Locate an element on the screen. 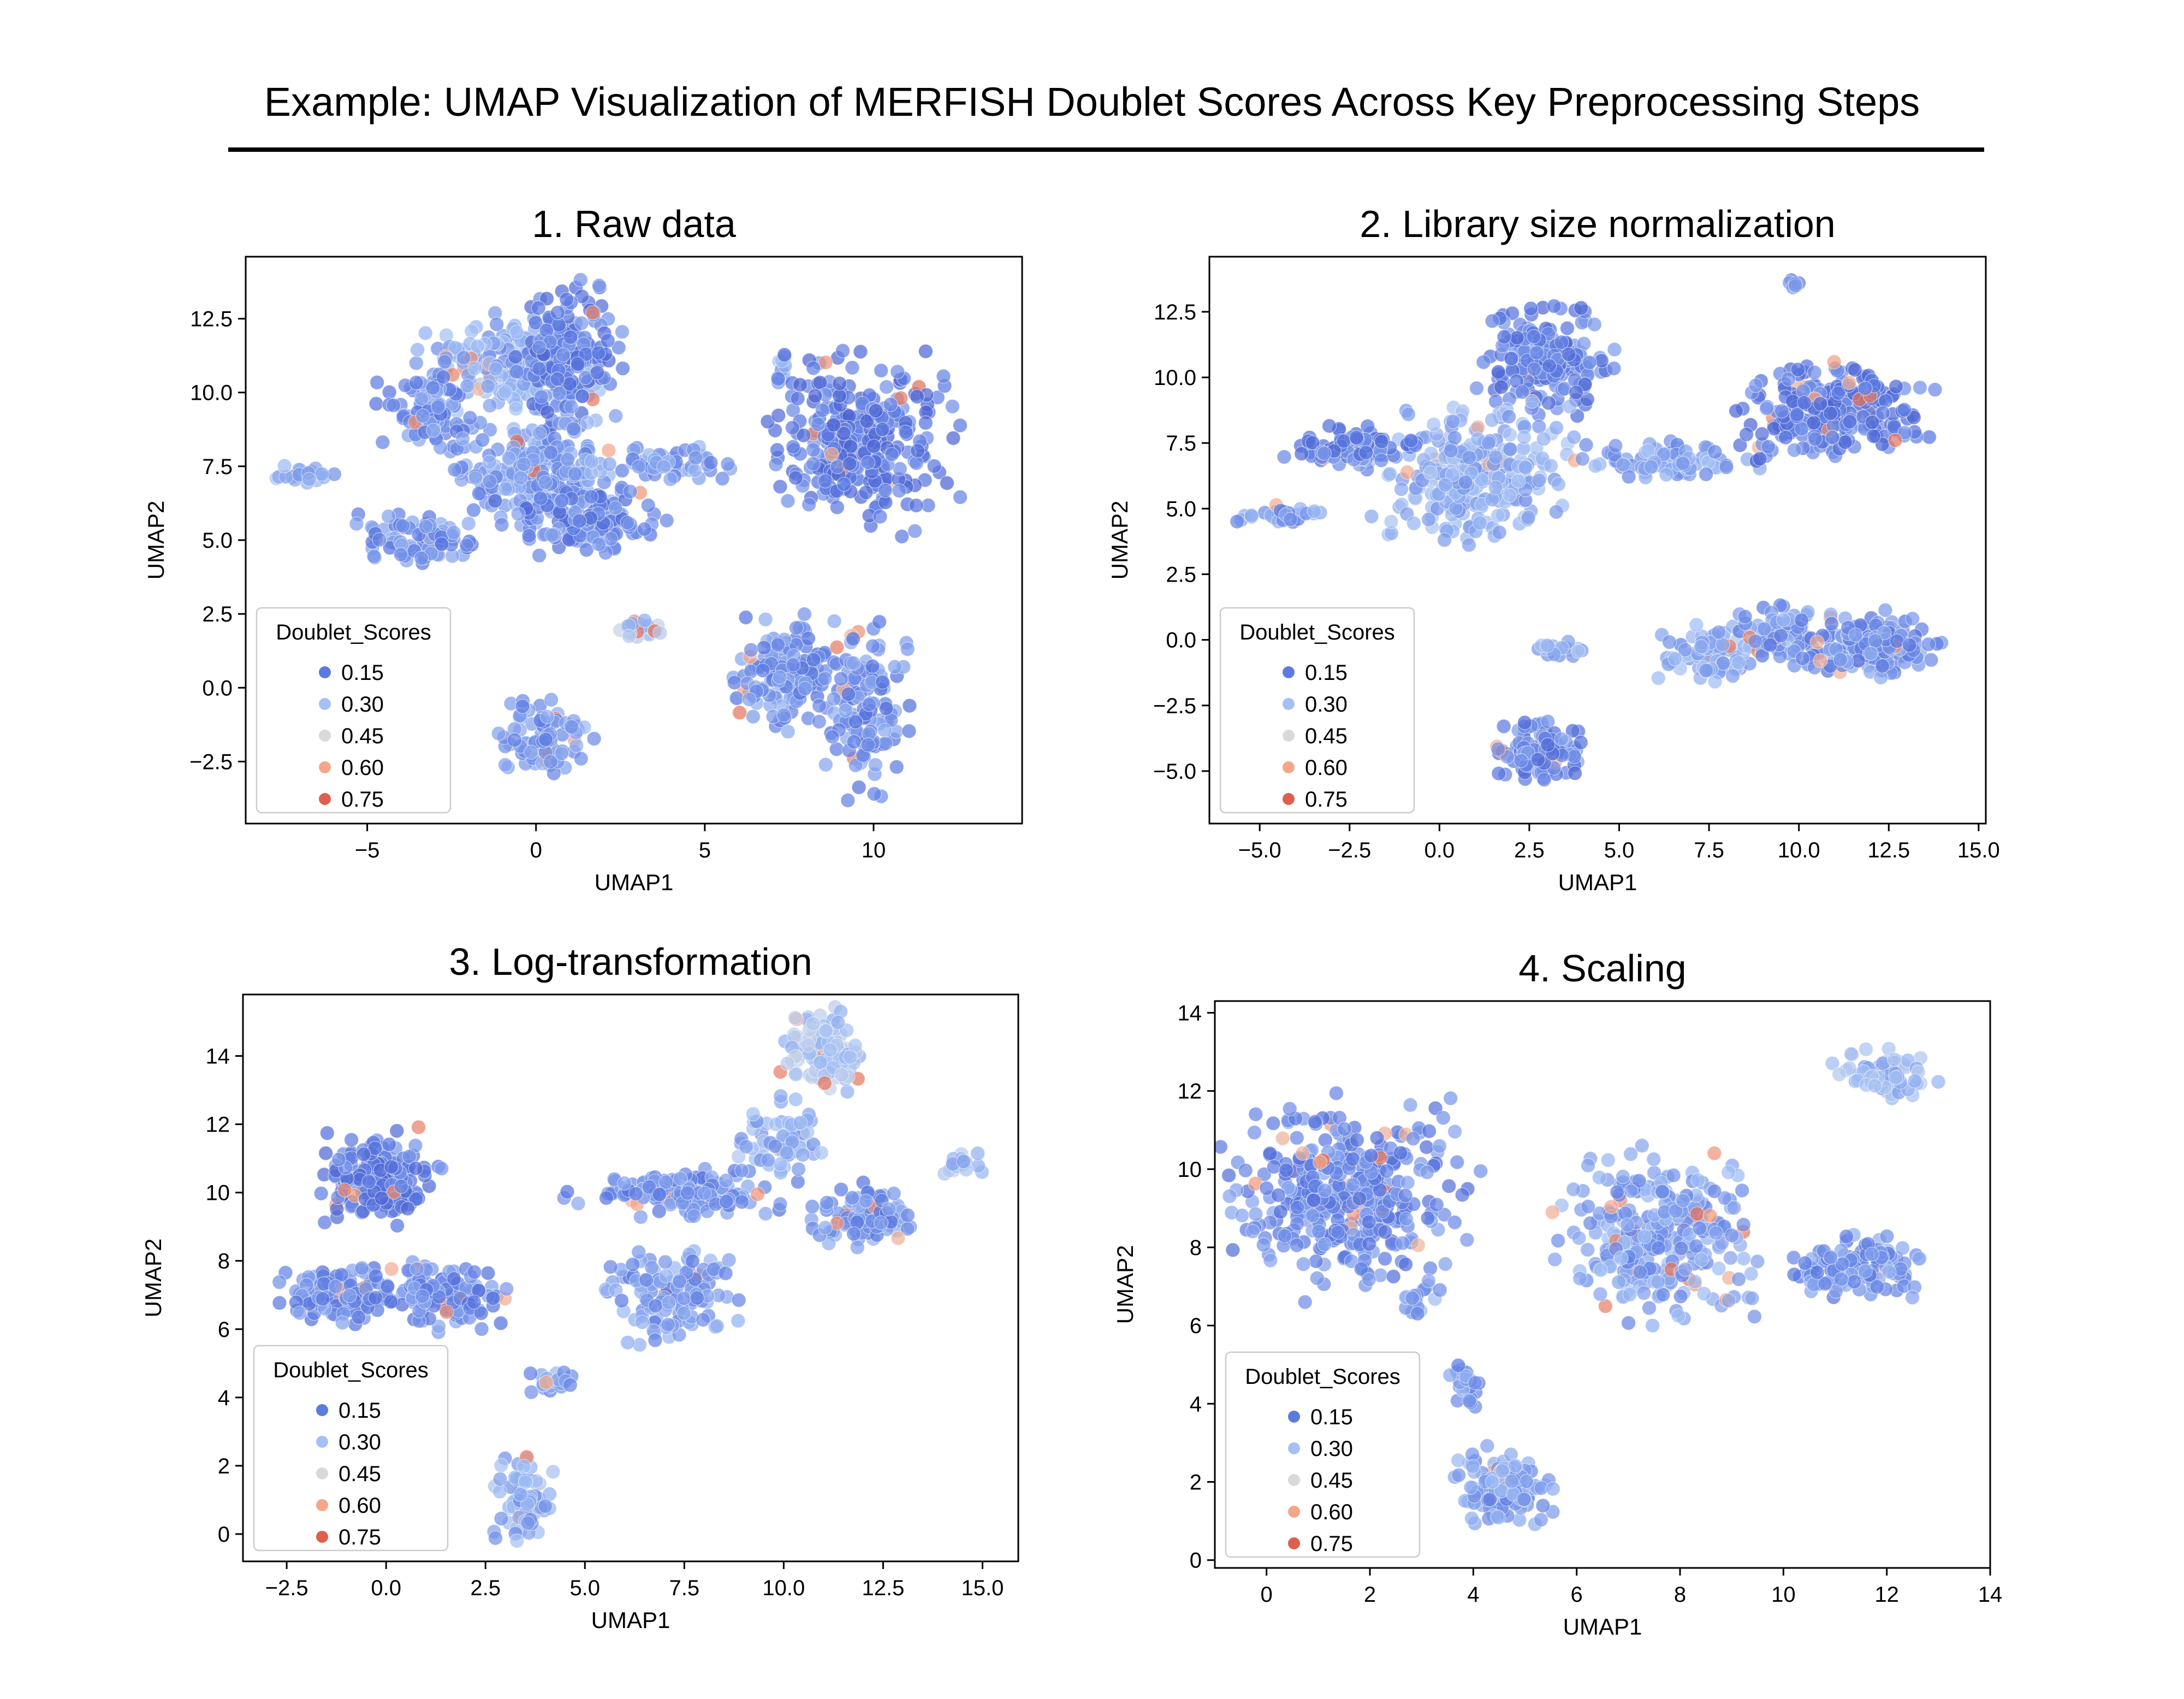 This screenshot has height=1699, width=2184. x-tick-label: 15.0 is located at coordinates (1979, 850).